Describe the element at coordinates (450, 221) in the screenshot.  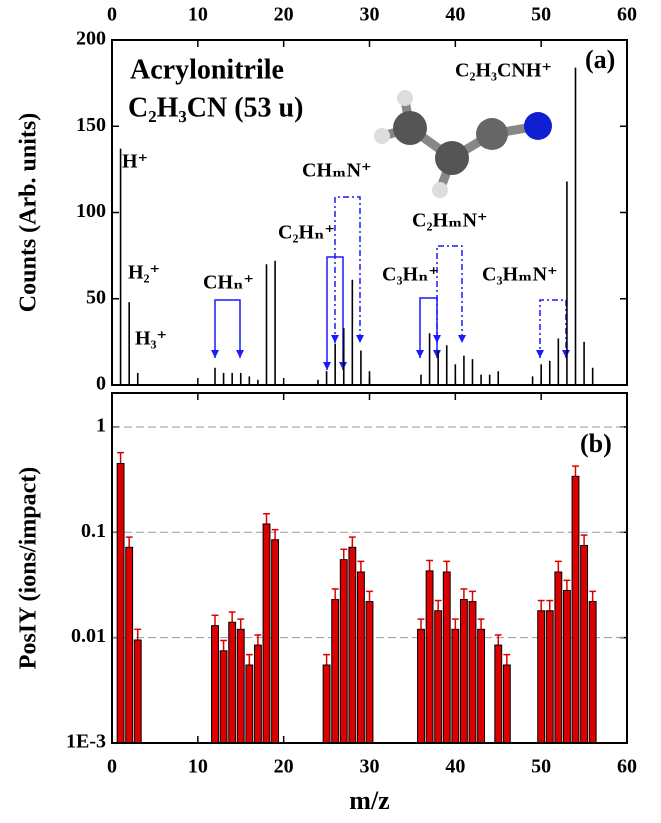
I see `annotation: C₂HₘN⁺` at that location.